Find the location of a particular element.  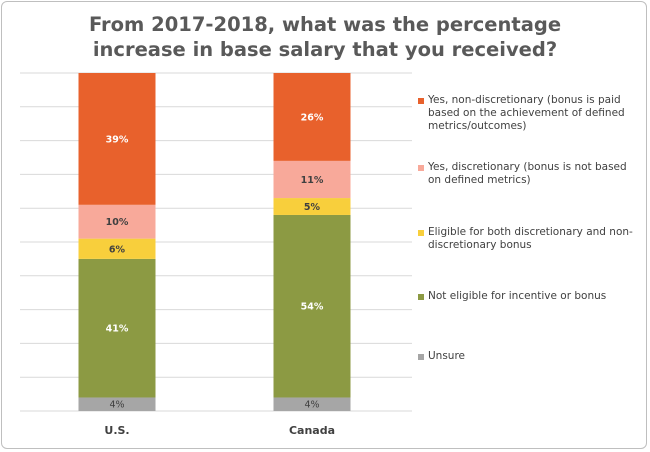

data-label: 41% is located at coordinates (117, 329).